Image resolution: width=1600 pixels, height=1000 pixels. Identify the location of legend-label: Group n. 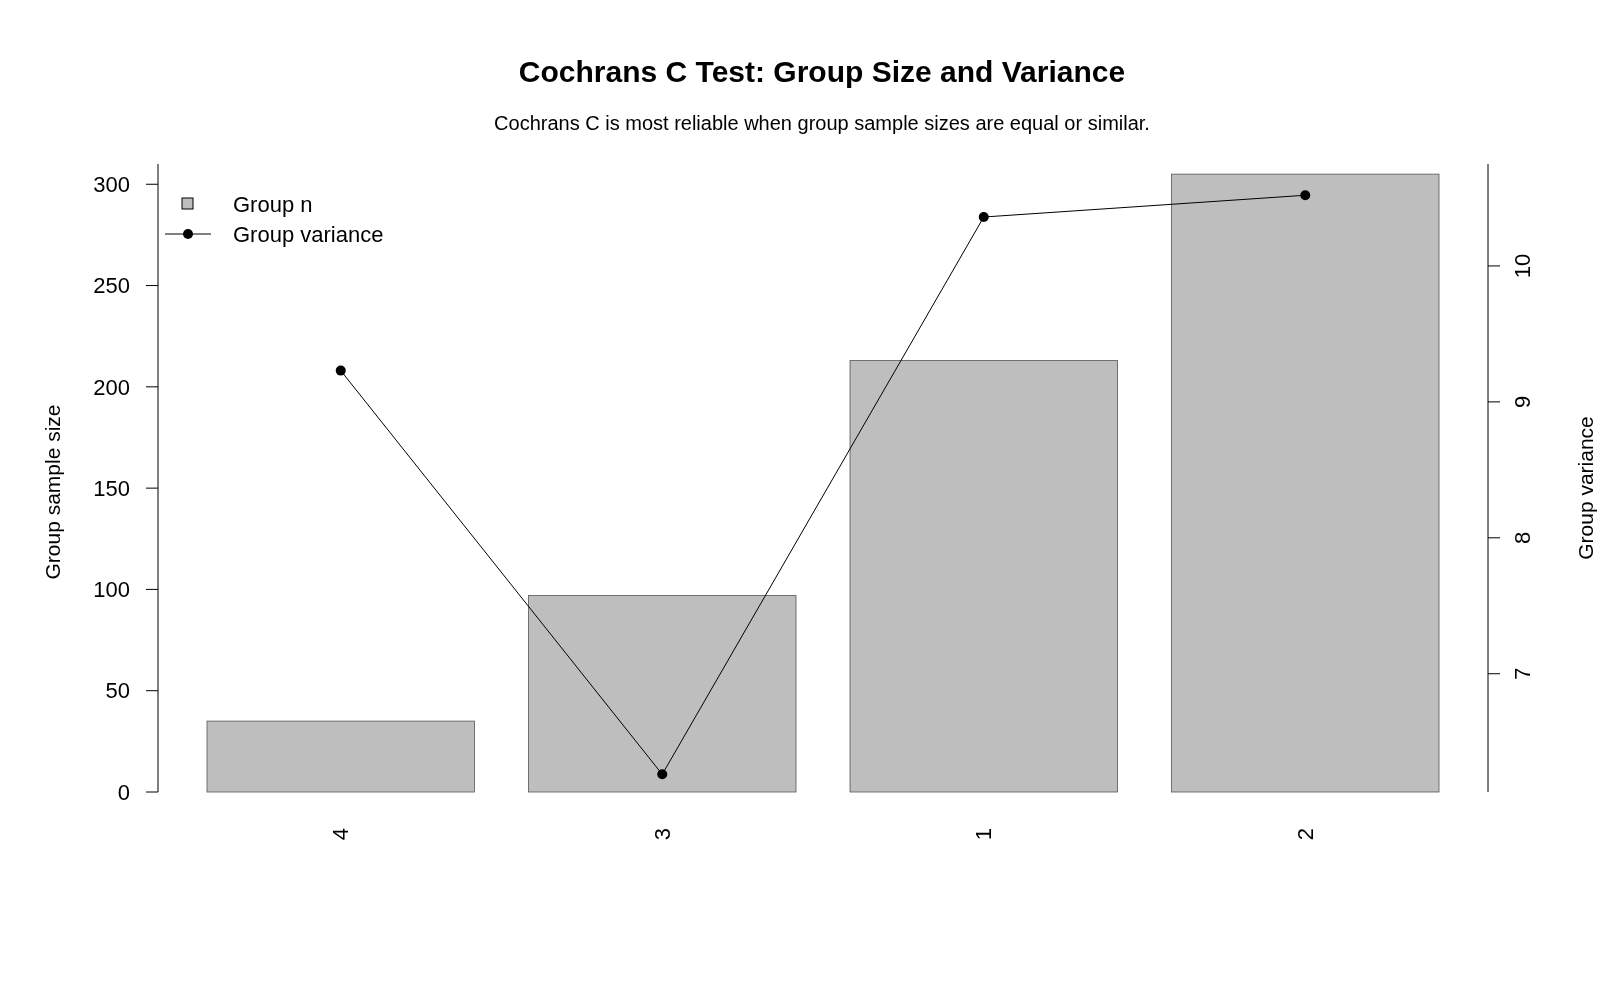
(273, 204).